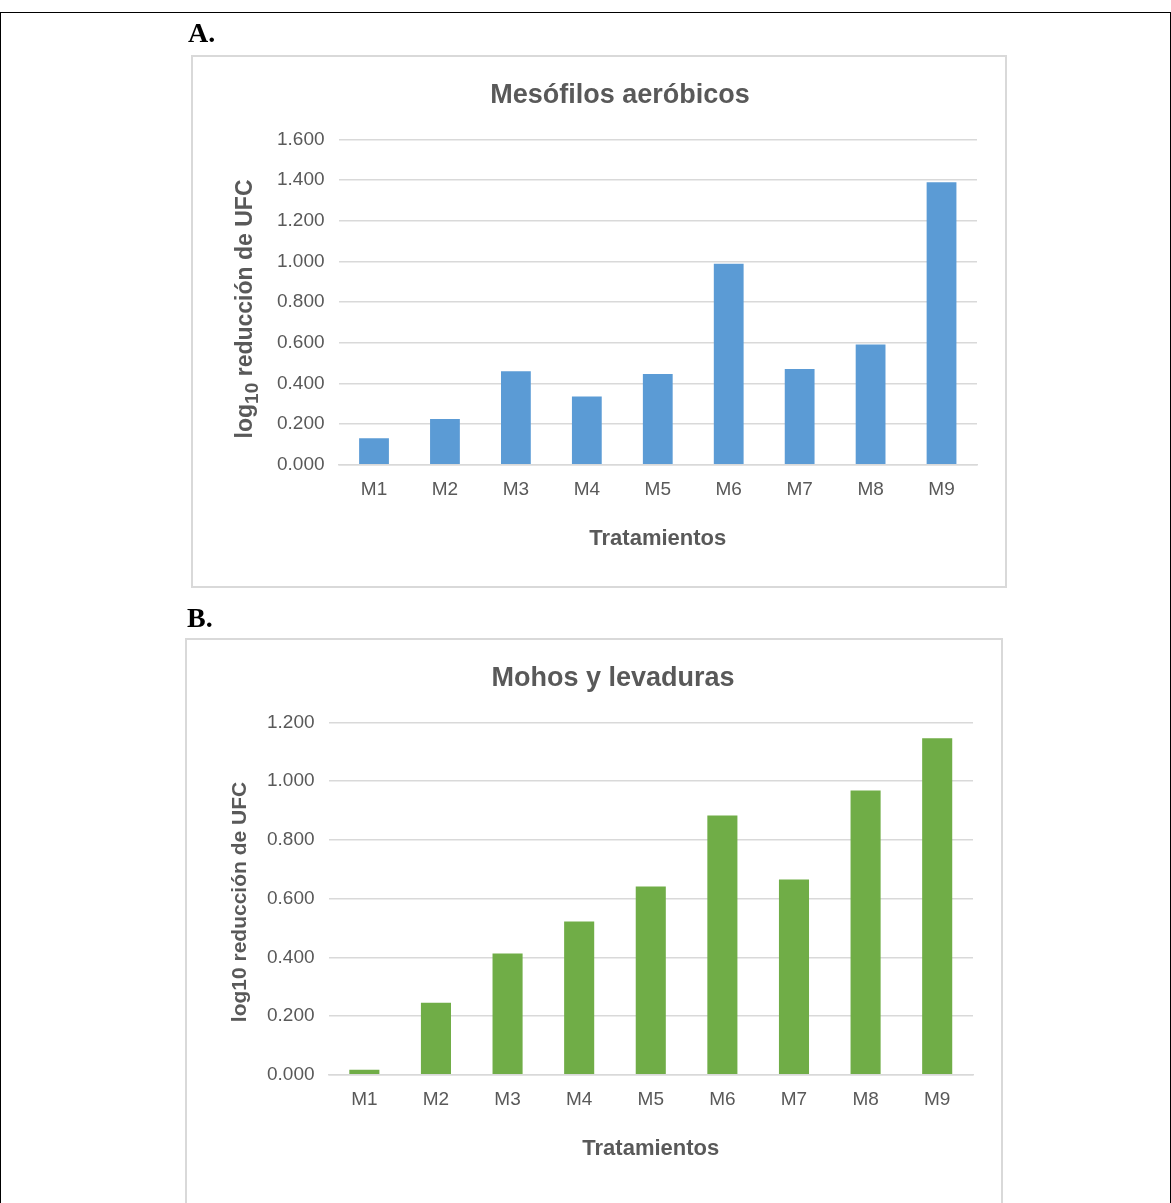 The width and height of the screenshot is (1171, 1203). I want to click on y-axis-title: log10 reducción de UFC, so click(239, 902).